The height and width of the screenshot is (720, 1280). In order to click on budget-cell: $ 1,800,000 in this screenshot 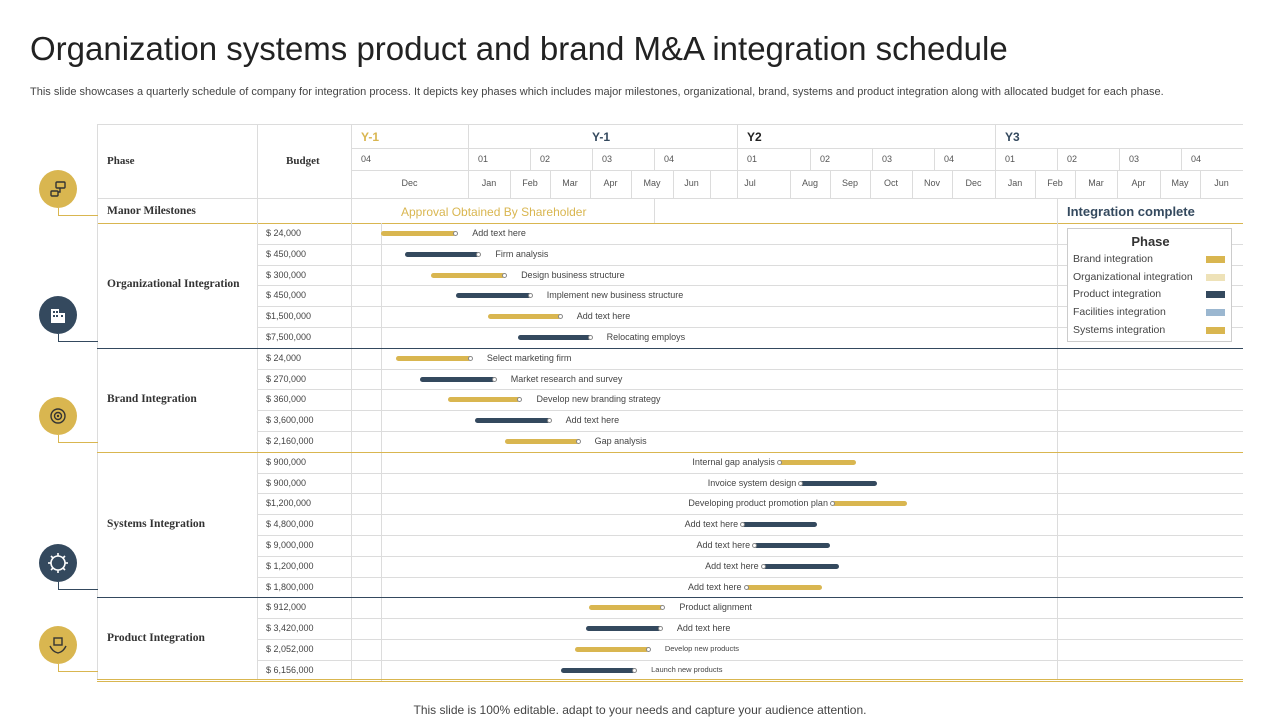, I will do `click(290, 586)`.